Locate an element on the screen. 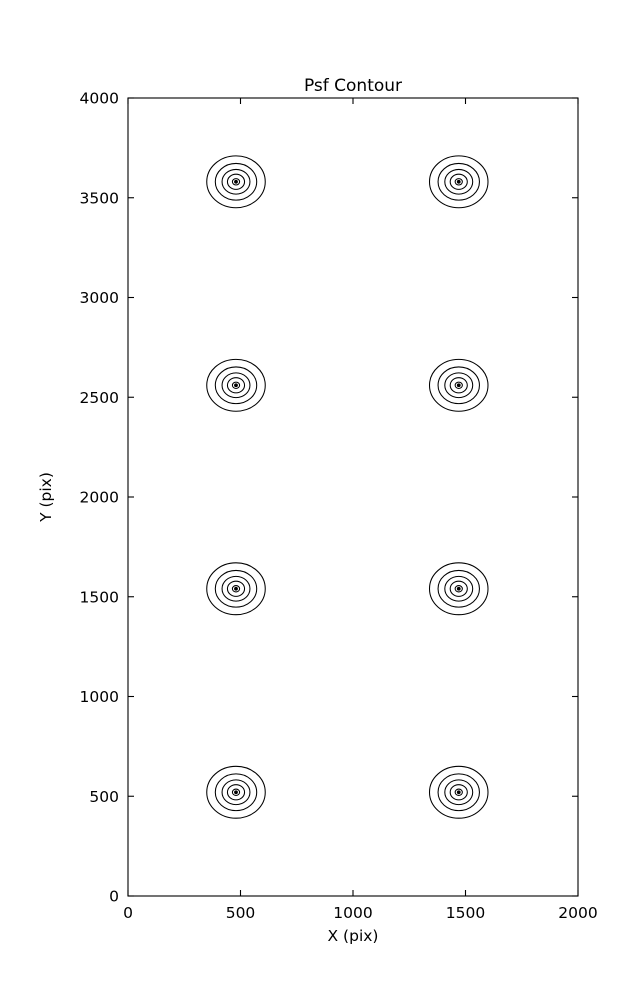 The height and width of the screenshot is (1000, 637). x-axis-tick-labels: 0 500 1000 1500 2000 is located at coordinates (360, 913).